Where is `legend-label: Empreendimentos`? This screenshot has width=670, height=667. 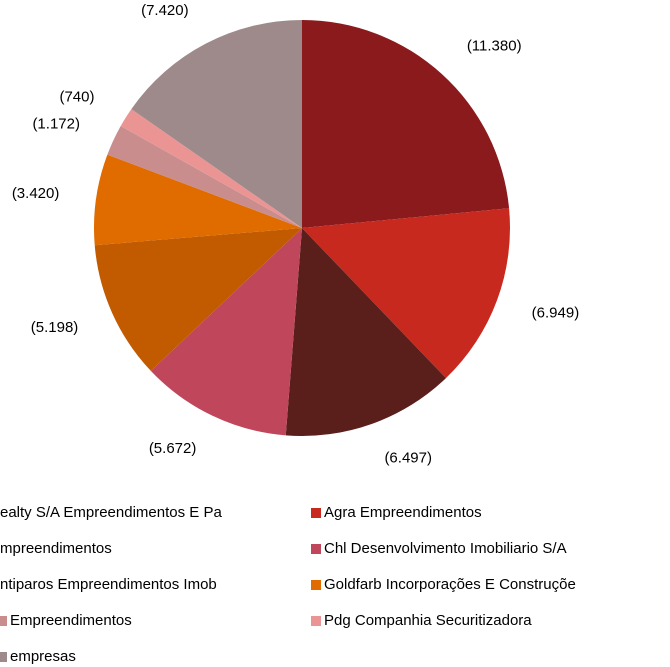
legend-label: Empreendimentos is located at coordinates (71, 620).